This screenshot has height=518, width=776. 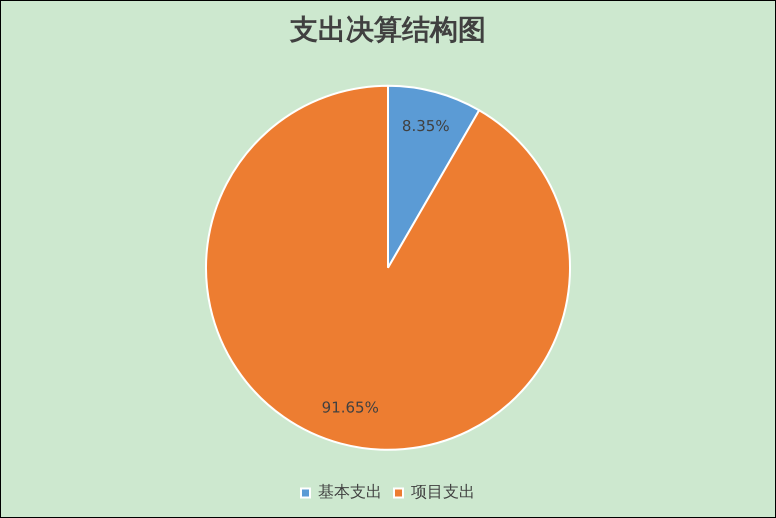 What do you see at coordinates (443, 492) in the screenshot?
I see `legend-label: 项目支出` at bounding box center [443, 492].